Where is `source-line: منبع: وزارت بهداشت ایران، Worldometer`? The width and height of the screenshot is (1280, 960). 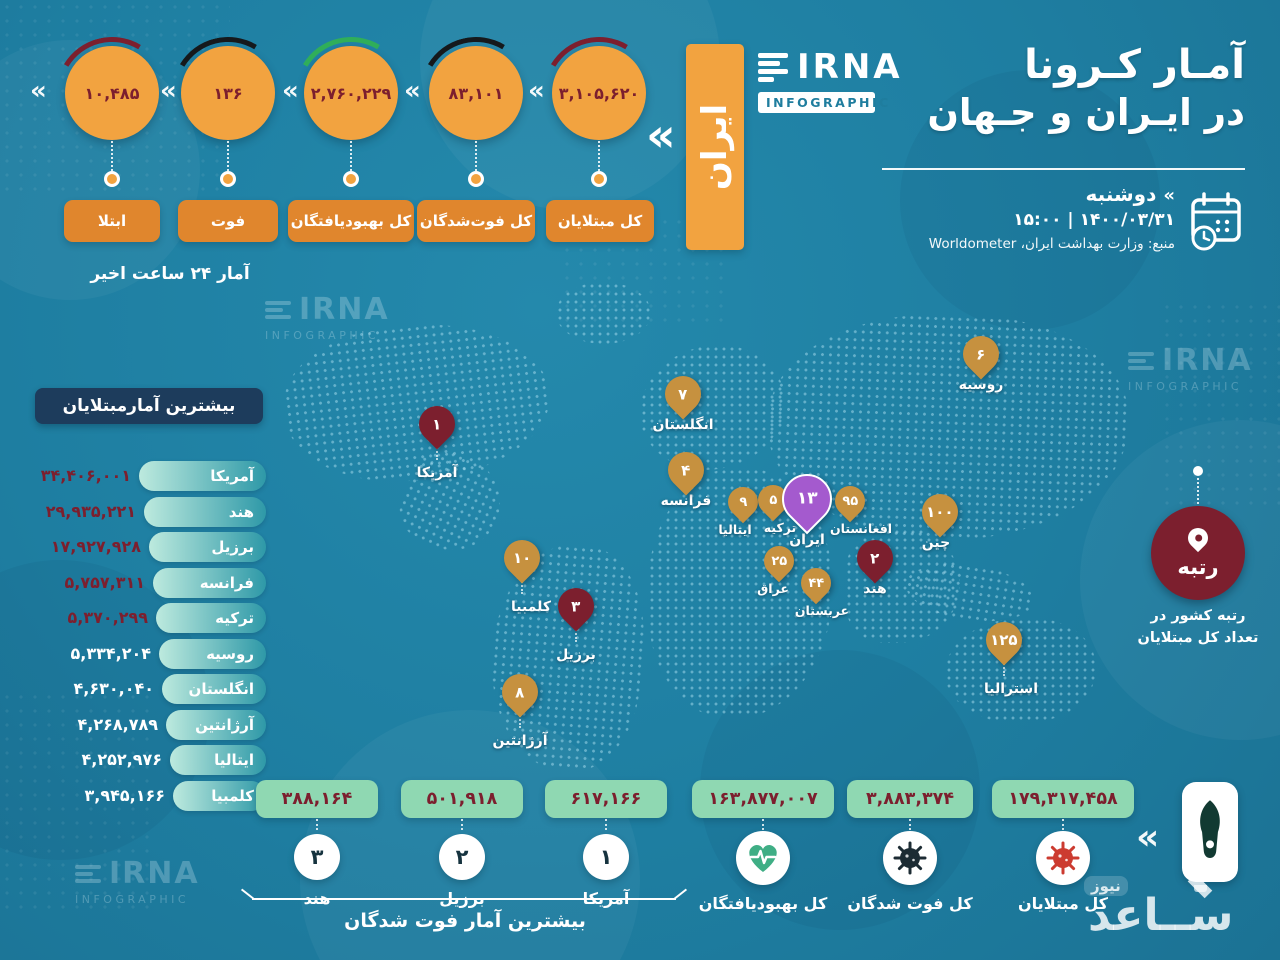 source-line: منبع: وزارت بهداشت ایران، Worldometer is located at coordinates (1051, 244).